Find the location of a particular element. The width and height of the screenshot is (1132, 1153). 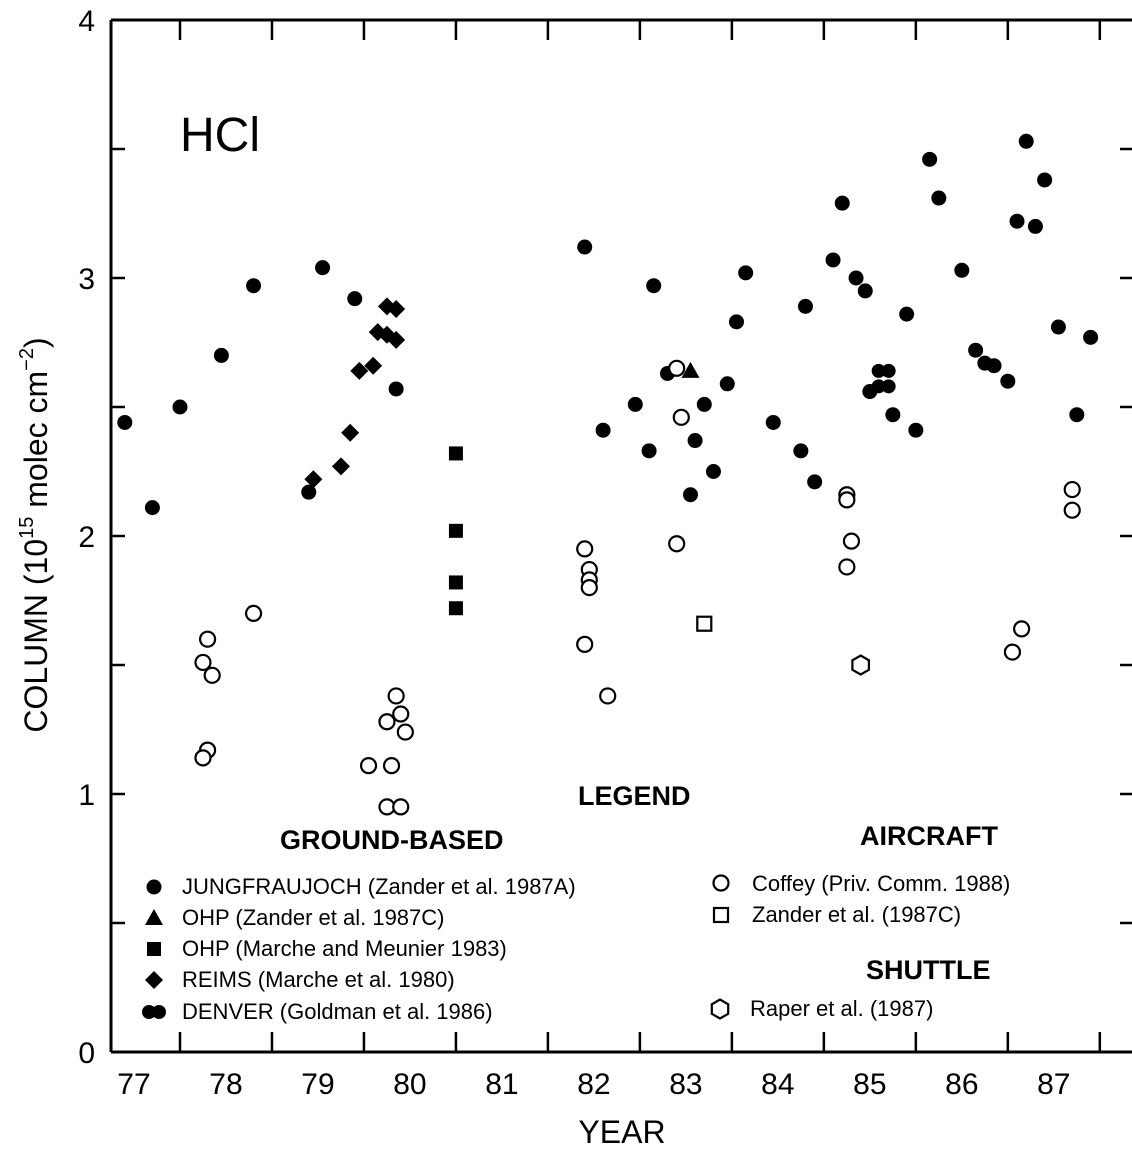

legend-marker-reims is located at coordinates (154, 980).